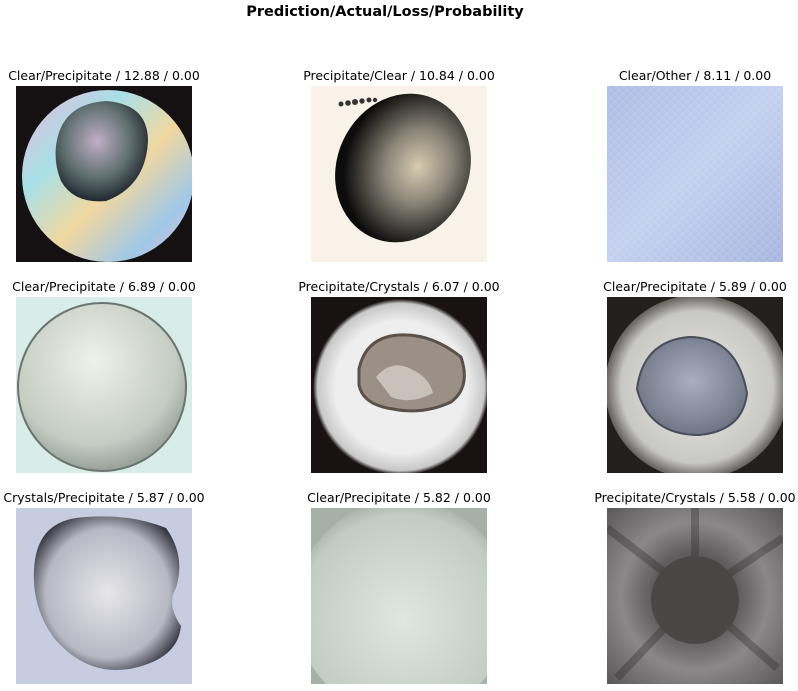 The width and height of the screenshot is (798, 691). I want to click on panel-title: Clear/Precipitate / 5.82 / 0.00, so click(399, 497).